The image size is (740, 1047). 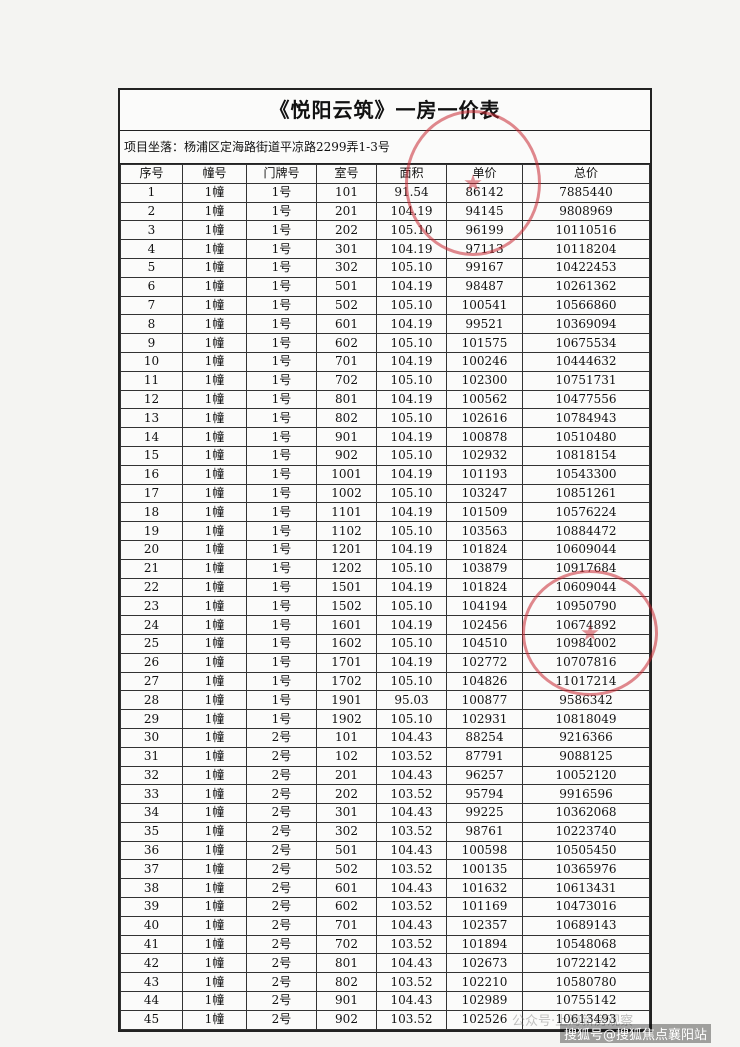 I want to click on table-row: 16 1幢 1号 1001 104.19 101193 10543300, so click(x=385, y=474).